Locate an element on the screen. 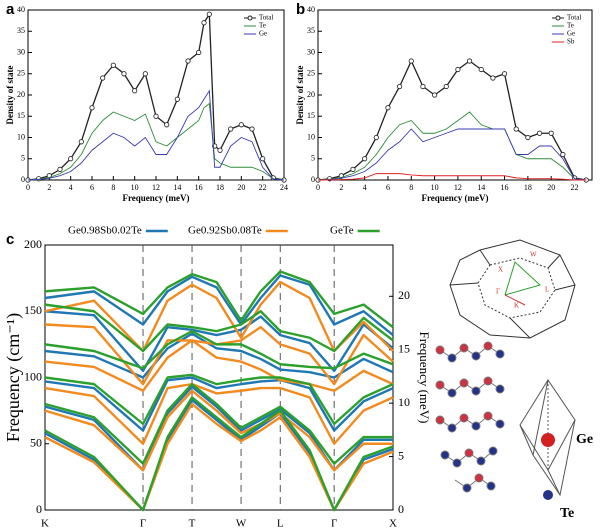  bz-label: Γ is located at coordinates (498, 292).